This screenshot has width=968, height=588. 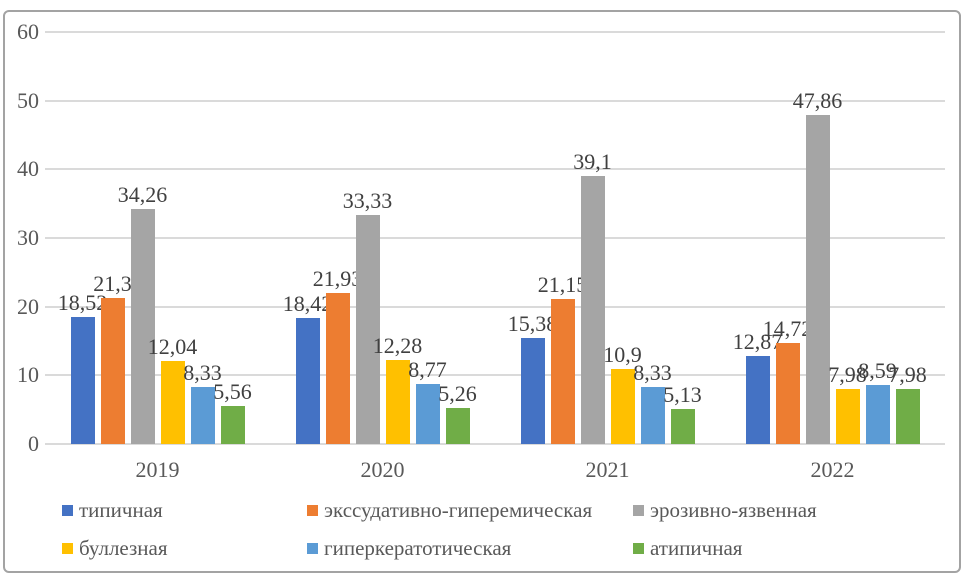 What do you see at coordinates (457, 393) in the screenshot?
I see `bar-value-label: 5,26` at bounding box center [457, 393].